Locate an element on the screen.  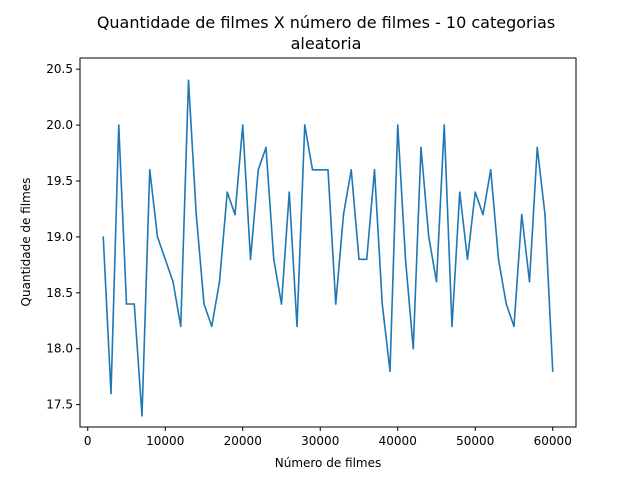
y-tick-label: 18.5 is located at coordinates (59, 293).